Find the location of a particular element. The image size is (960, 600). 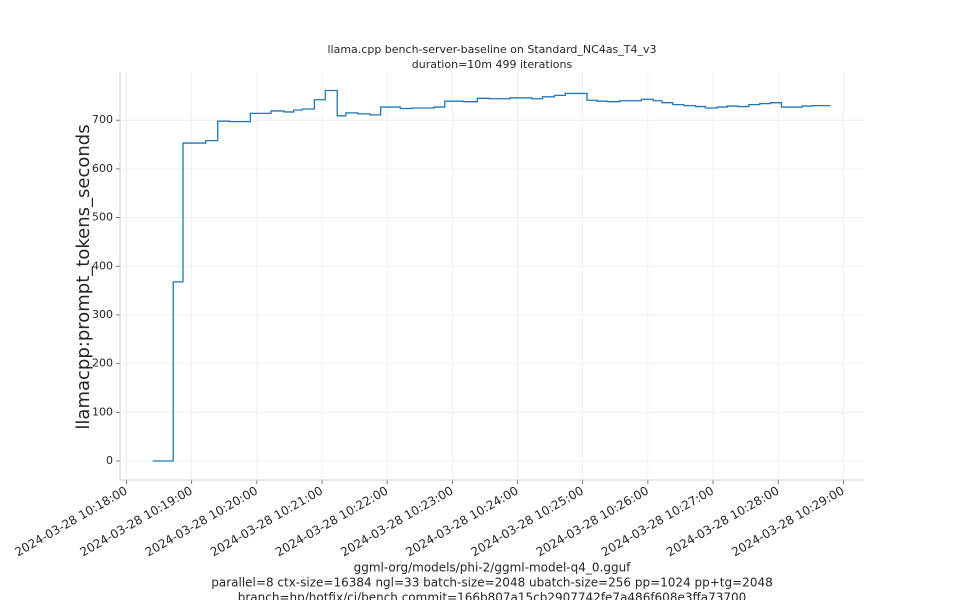

y-tick-label: 0 is located at coordinates (109, 460).